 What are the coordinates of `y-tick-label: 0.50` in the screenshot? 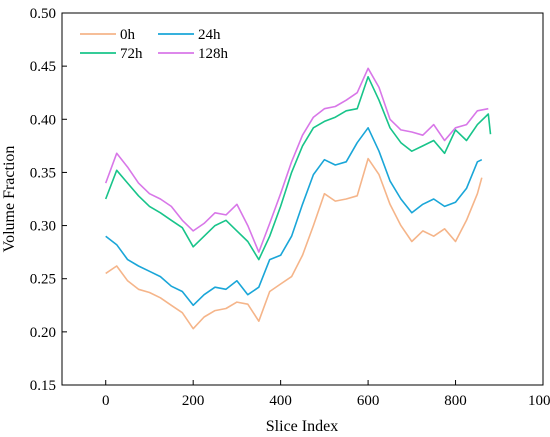 It's located at (43, 14).